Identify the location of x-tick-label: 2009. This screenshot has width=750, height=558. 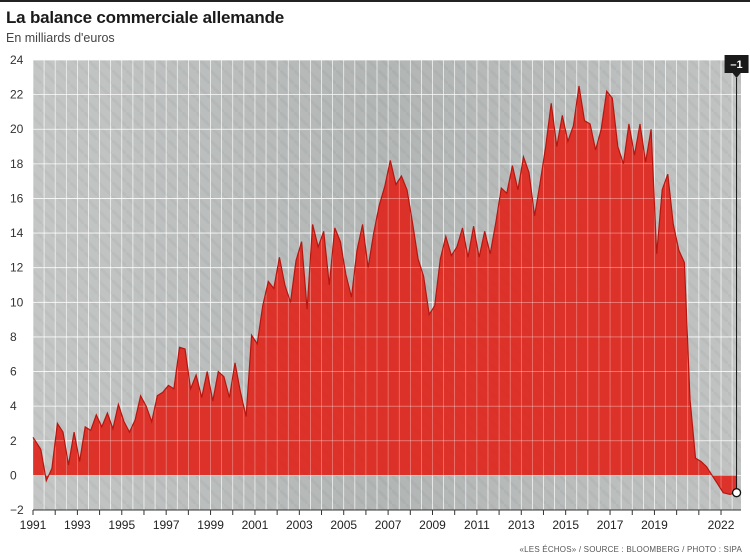
(432, 525).